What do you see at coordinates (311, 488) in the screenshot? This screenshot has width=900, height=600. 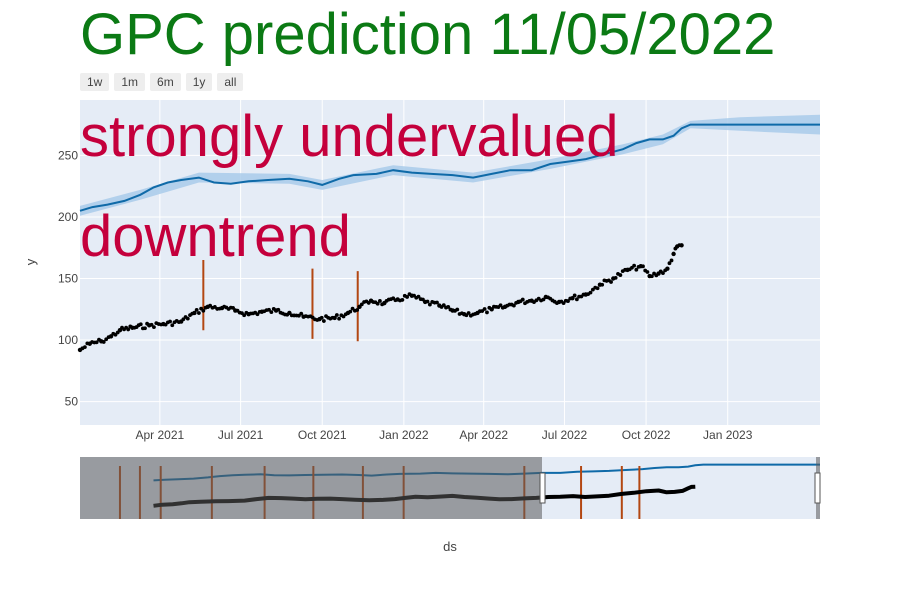 I see `range-slider-mask-left` at bounding box center [311, 488].